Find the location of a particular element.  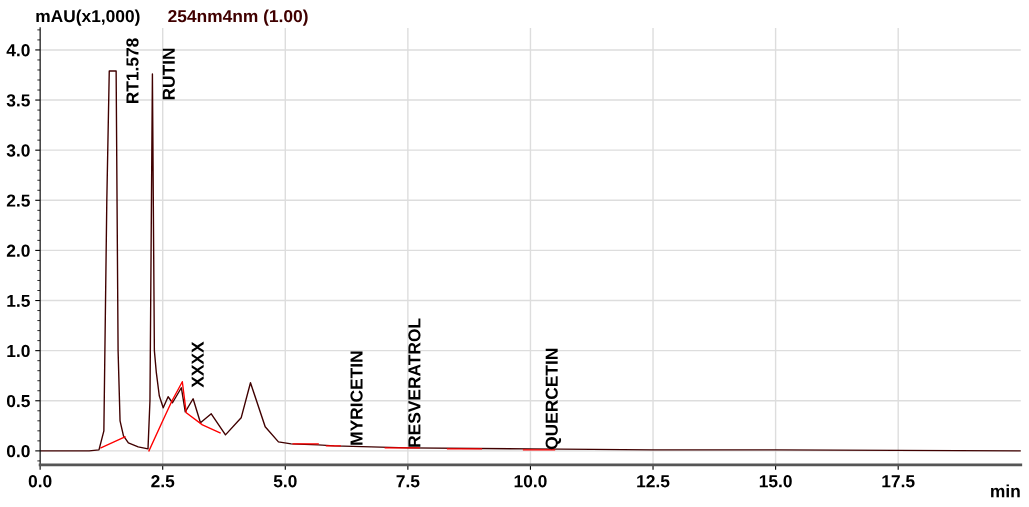

annotation: XXXX is located at coordinates (197, 364).